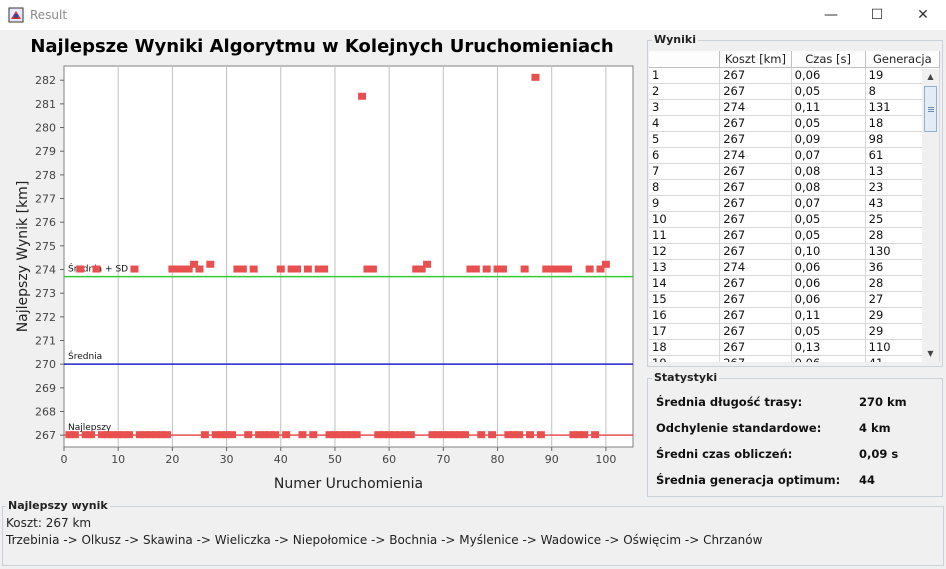  I want to click on table-cell: 0,09, so click(828, 139).